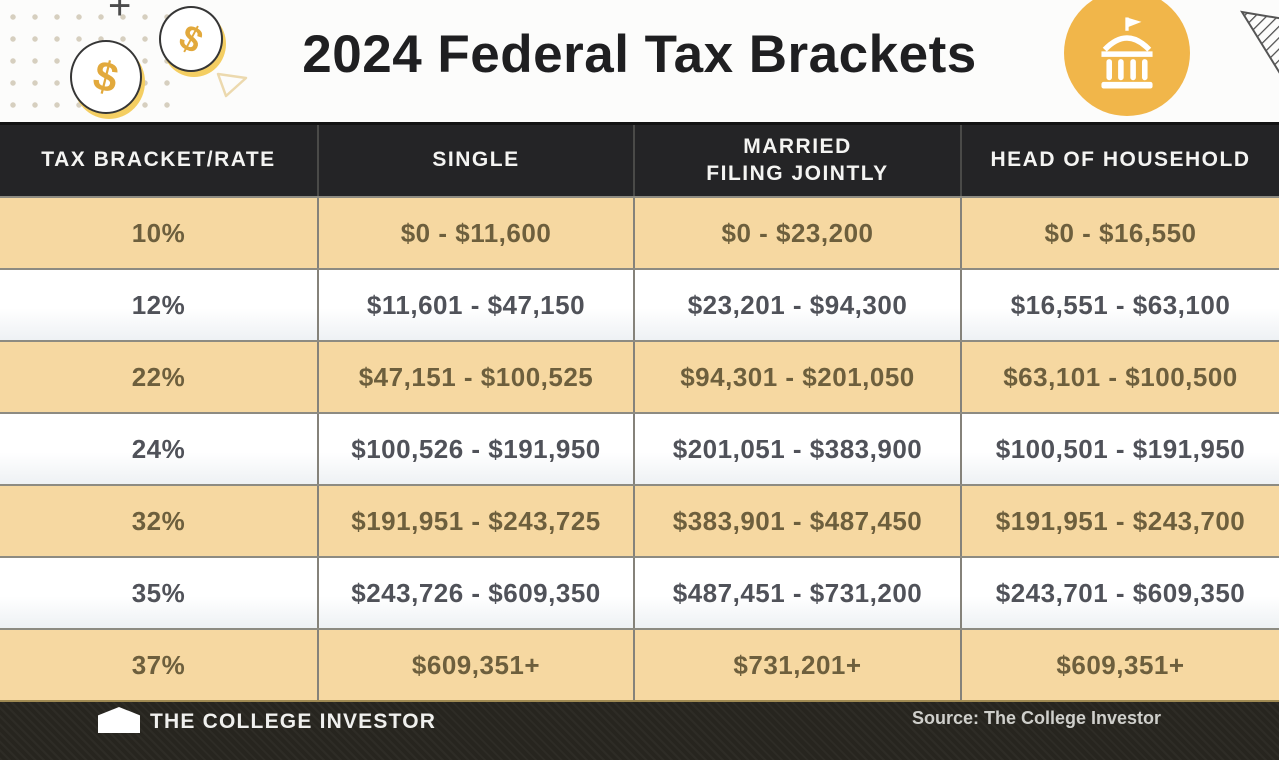 The width and height of the screenshot is (1279, 760). What do you see at coordinates (475, 593) in the screenshot?
I see `single-range-cell: $243,726 - $609,350` at bounding box center [475, 593].